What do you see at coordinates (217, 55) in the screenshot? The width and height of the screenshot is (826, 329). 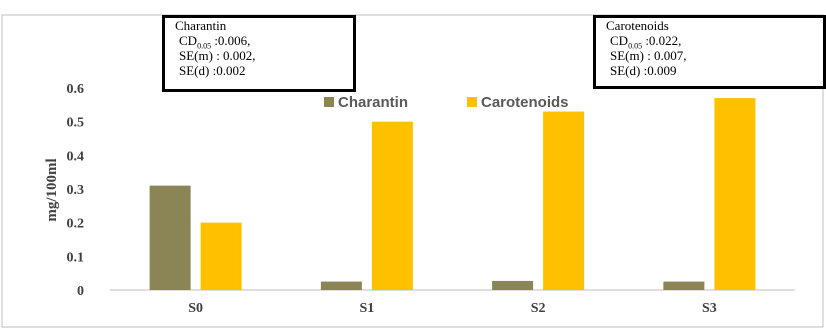 I see `charantin-sem-line: SE(m) : 0.002,` at bounding box center [217, 55].